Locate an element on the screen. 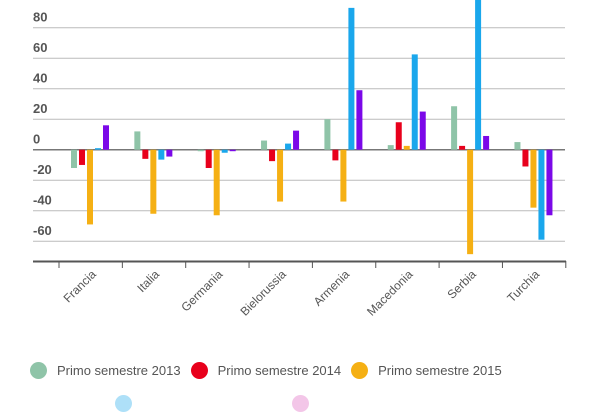 The image size is (600, 412). y-tick-label: -40 is located at coordinates (42, 200).